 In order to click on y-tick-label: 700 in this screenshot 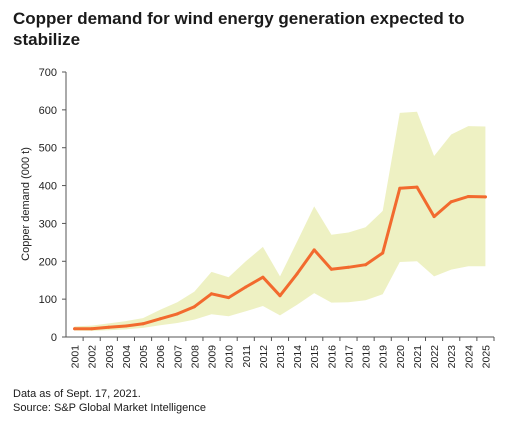, I will do `click(48, 73)`.